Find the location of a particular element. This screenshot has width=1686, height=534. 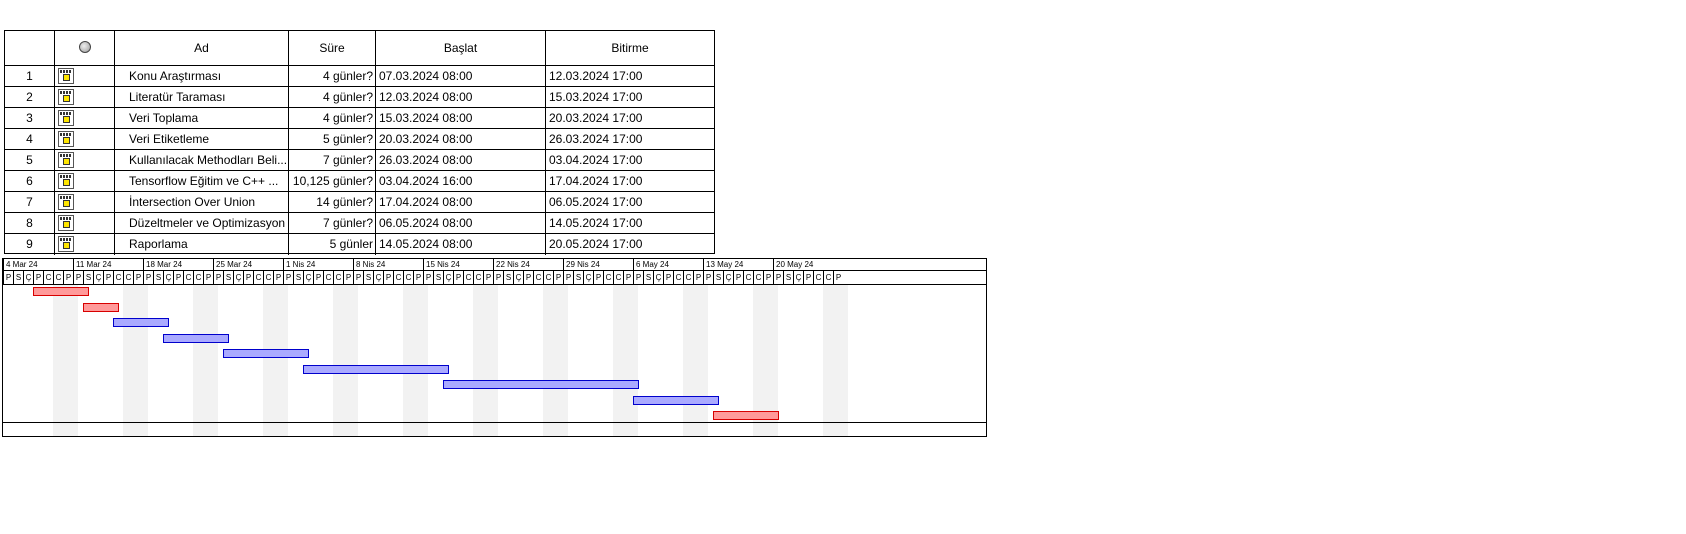

row-start: 26.03.2024 08:00 is located at coordinates (461, 160).